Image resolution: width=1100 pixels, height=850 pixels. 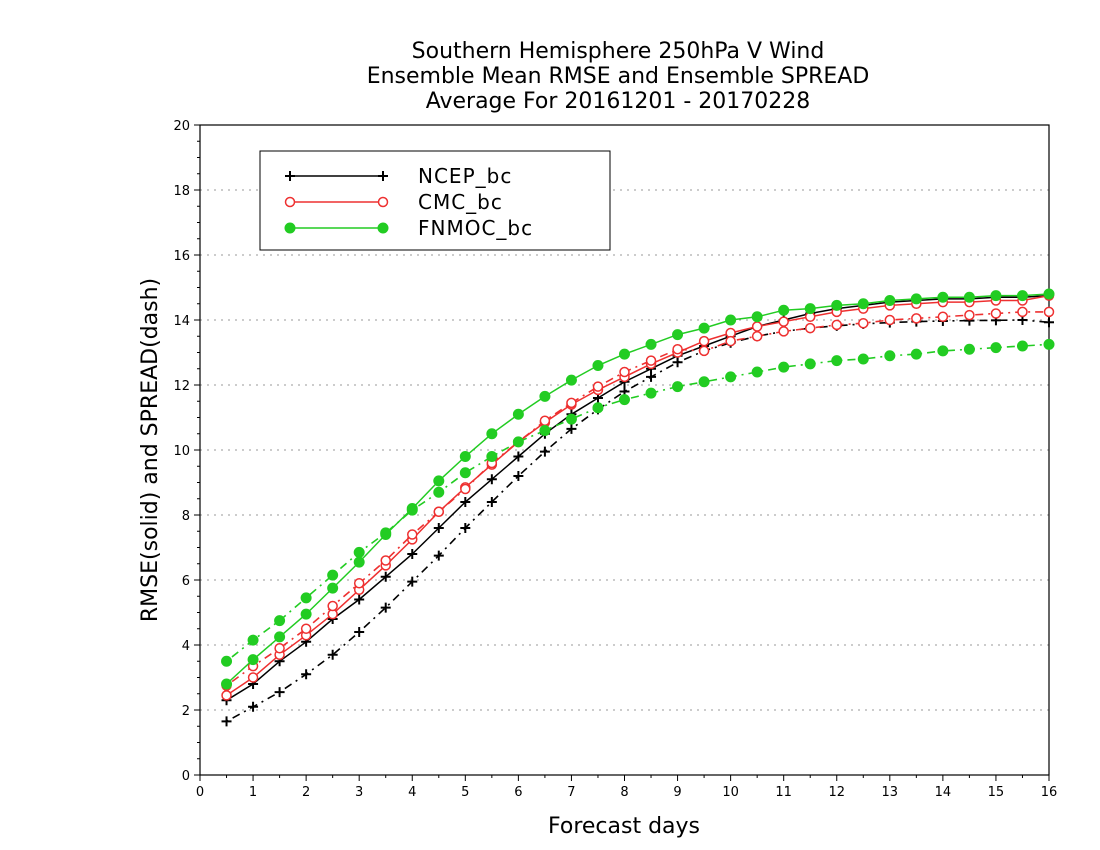 What do you see at coordinates (618, 76) in the screenshot?
I see `chart-title-line-2: Ensemble Mean RMSE and Ensemble SPREAD` at bounding box center [618, 76].